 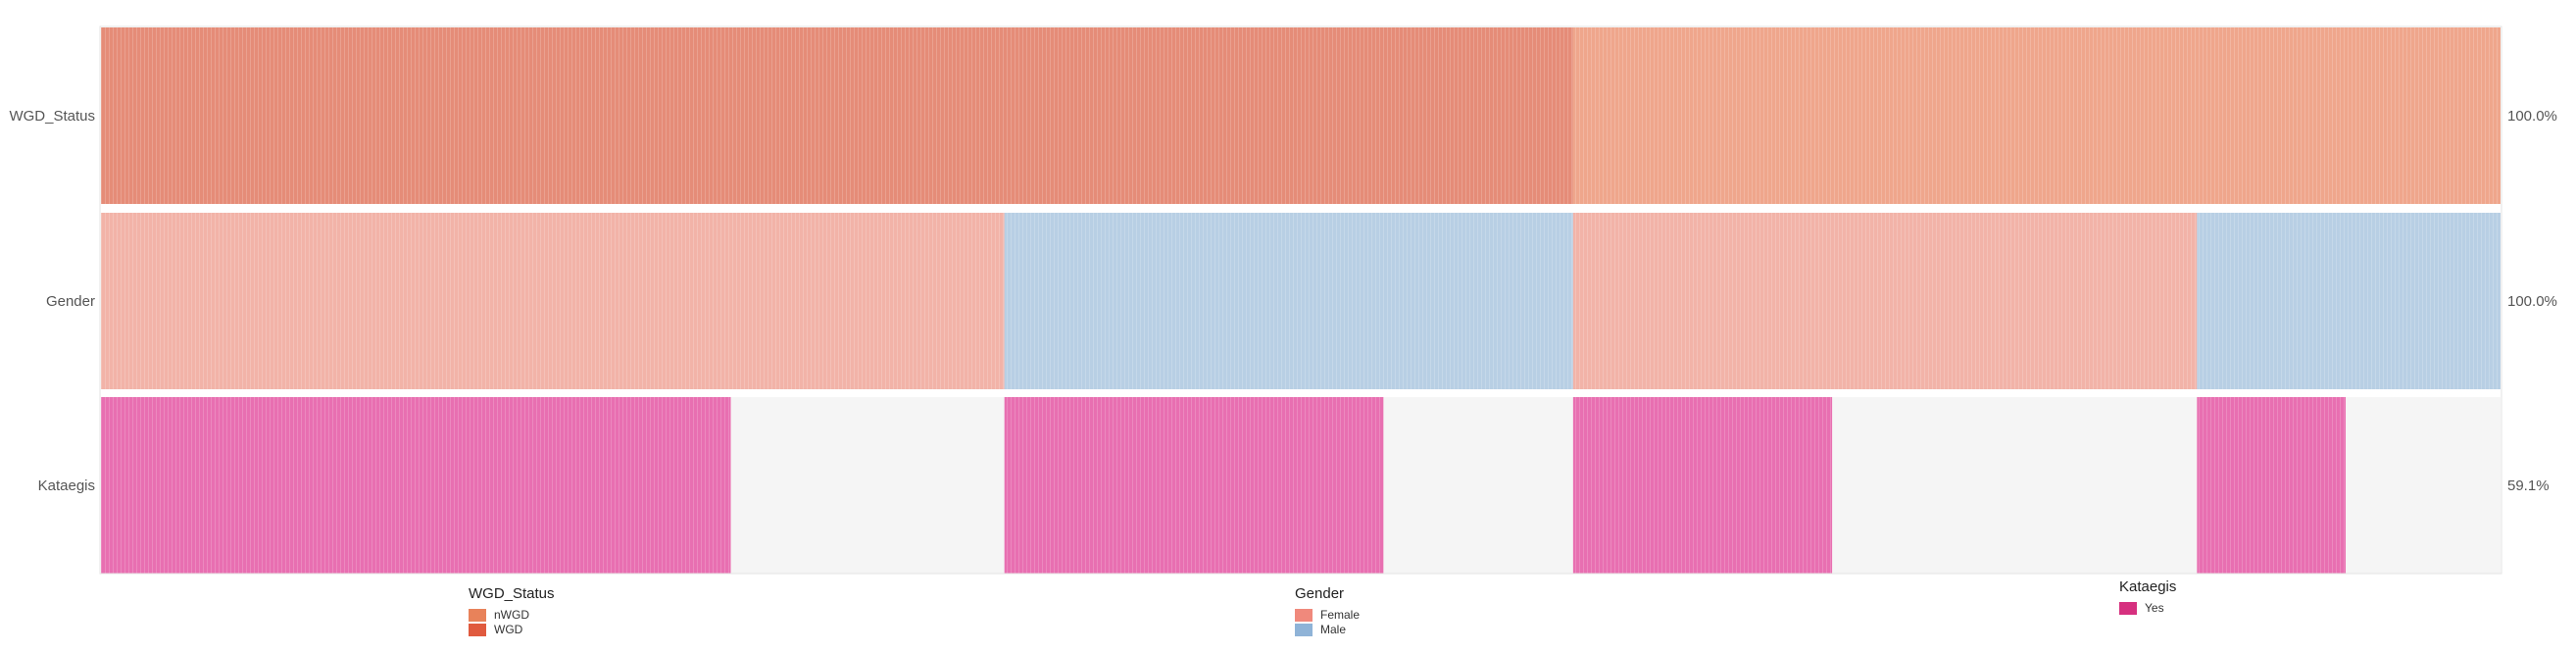 I want to click on row-percent-kataegis: 59.1%, so click(x=2528, y=485).